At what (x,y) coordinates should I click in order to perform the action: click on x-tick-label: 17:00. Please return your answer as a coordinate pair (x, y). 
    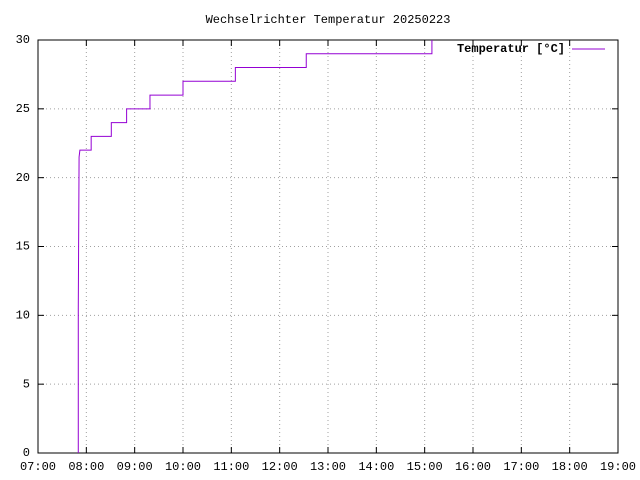
    Looking at the image, I should click on (521, 467).